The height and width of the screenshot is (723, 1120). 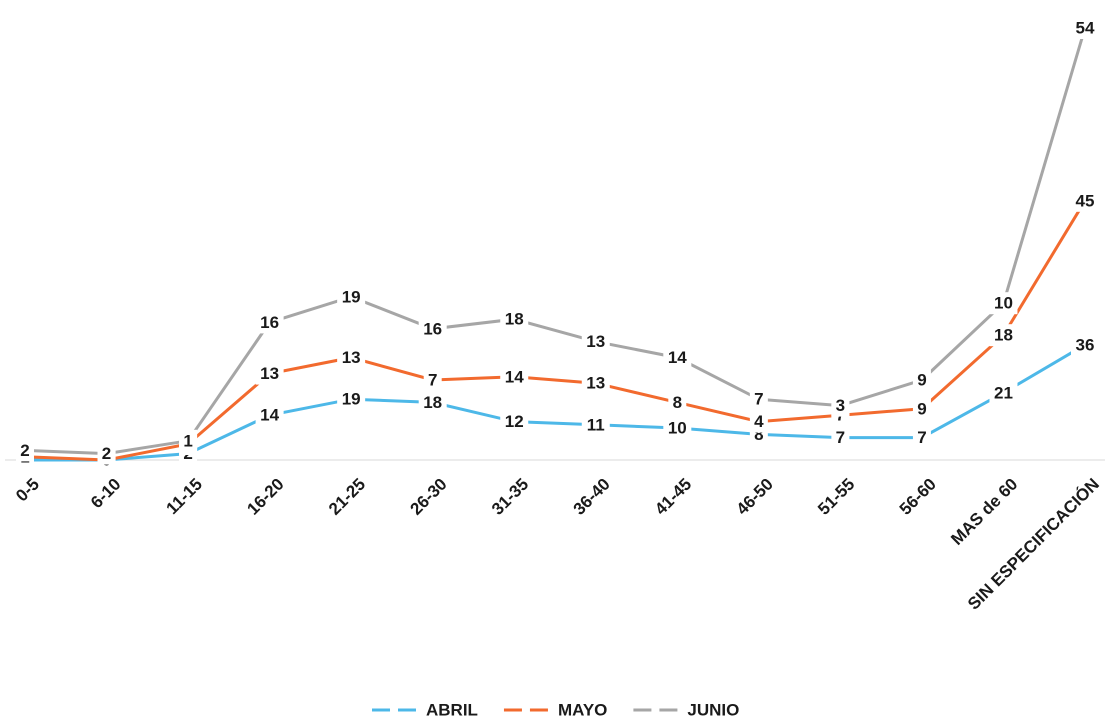 What do you see at coordinates (185, 497) in the screenshot?
I see `x-tick-label: 11-15` at bounding box center [185, 497].